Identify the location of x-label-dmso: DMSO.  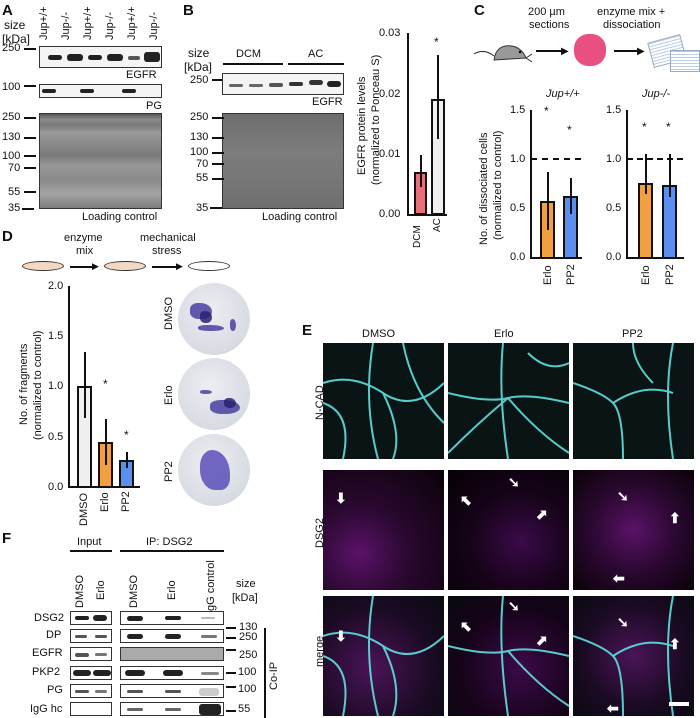
(84, 509).